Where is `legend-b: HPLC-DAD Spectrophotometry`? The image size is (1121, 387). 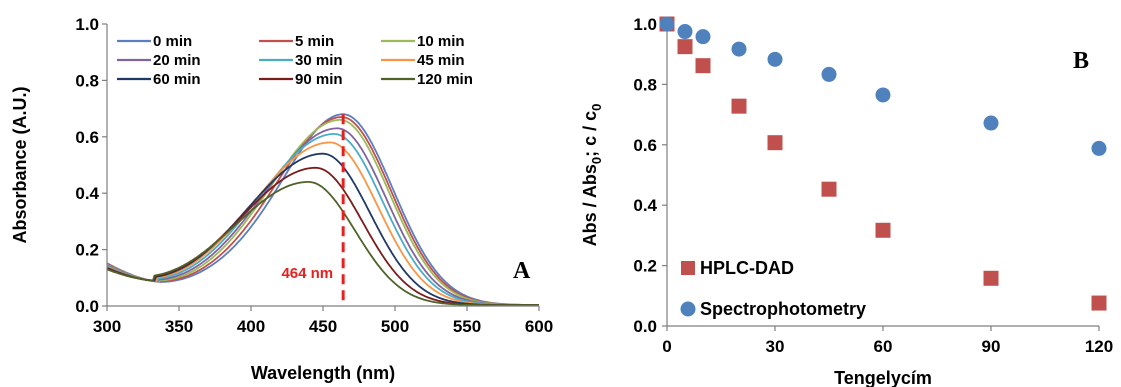
legend-b: HPLC-DAD Spectrophotometry is located at coordinates (773, 288).